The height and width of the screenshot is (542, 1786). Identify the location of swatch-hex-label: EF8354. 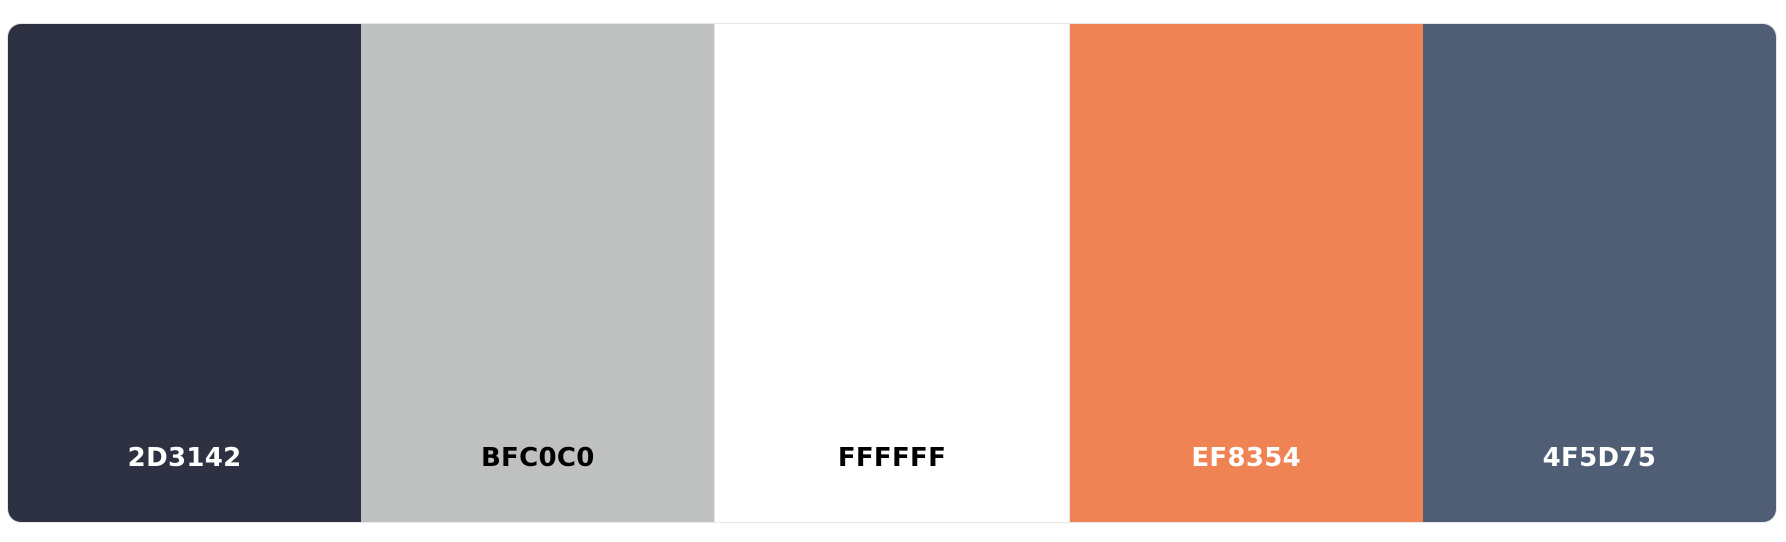
(1246, 458).